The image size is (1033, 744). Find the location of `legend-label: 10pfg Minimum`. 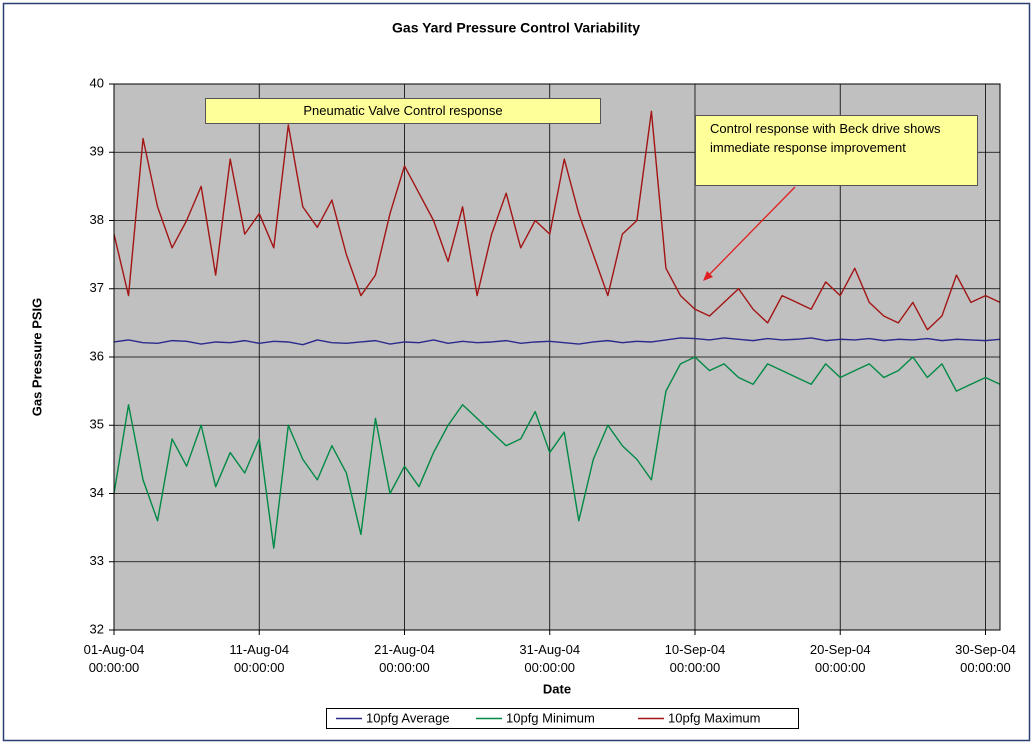

legend-label: 10pfg Minimum is located at coordinates (550, 717).